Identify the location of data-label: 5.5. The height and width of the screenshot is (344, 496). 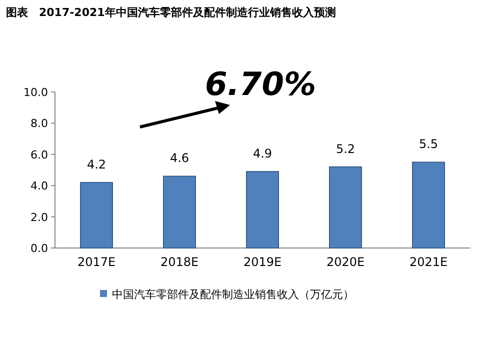
(428, 144).